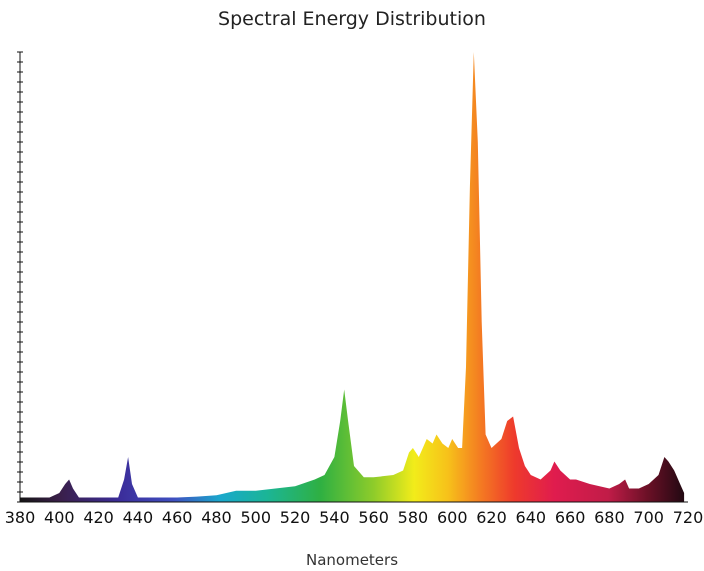  Describe the element at coordinates (334, 517) in the screenshot. I see `x-tick-label: 540` at that location.